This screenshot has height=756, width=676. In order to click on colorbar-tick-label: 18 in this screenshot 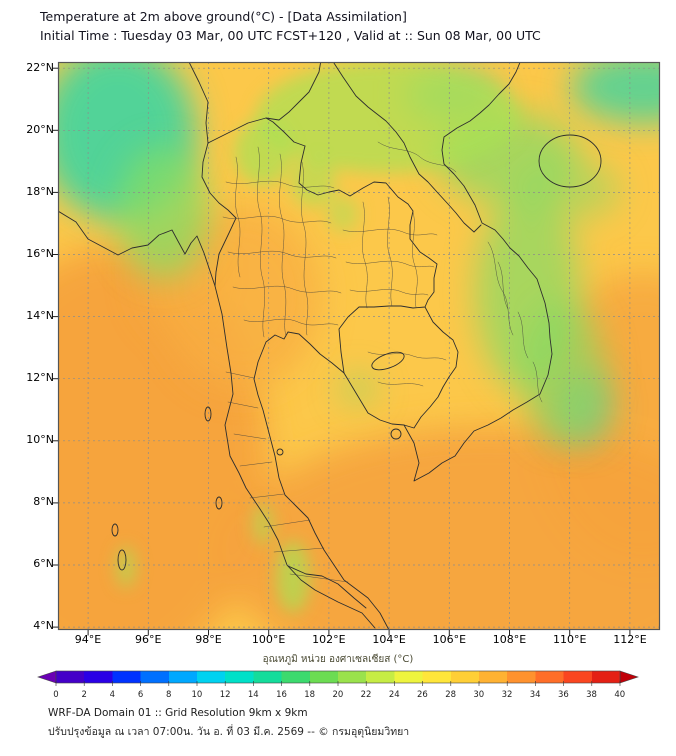, I will do `click(310, 695)`.